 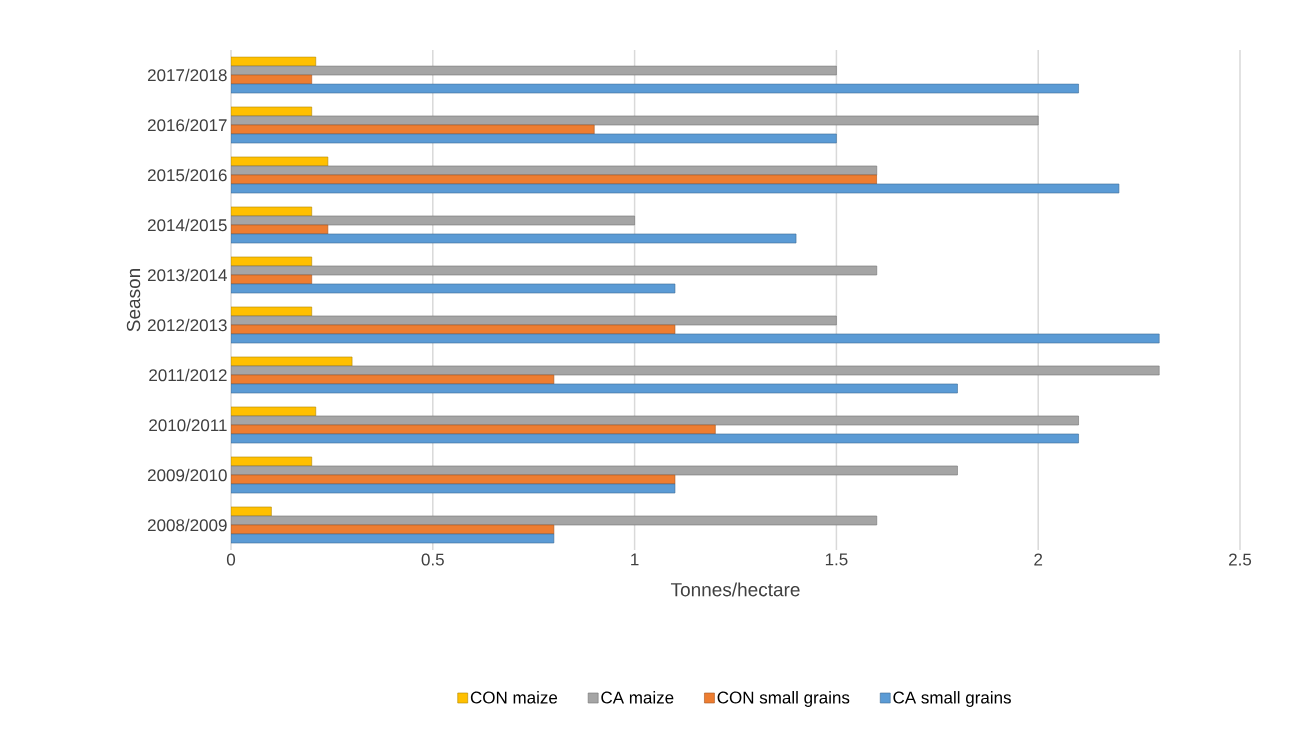 What do you see at coordinates (187, 475) in the screenshot?
I see `y-tick-label: 2009/2010` at bounding box center [187, 475].